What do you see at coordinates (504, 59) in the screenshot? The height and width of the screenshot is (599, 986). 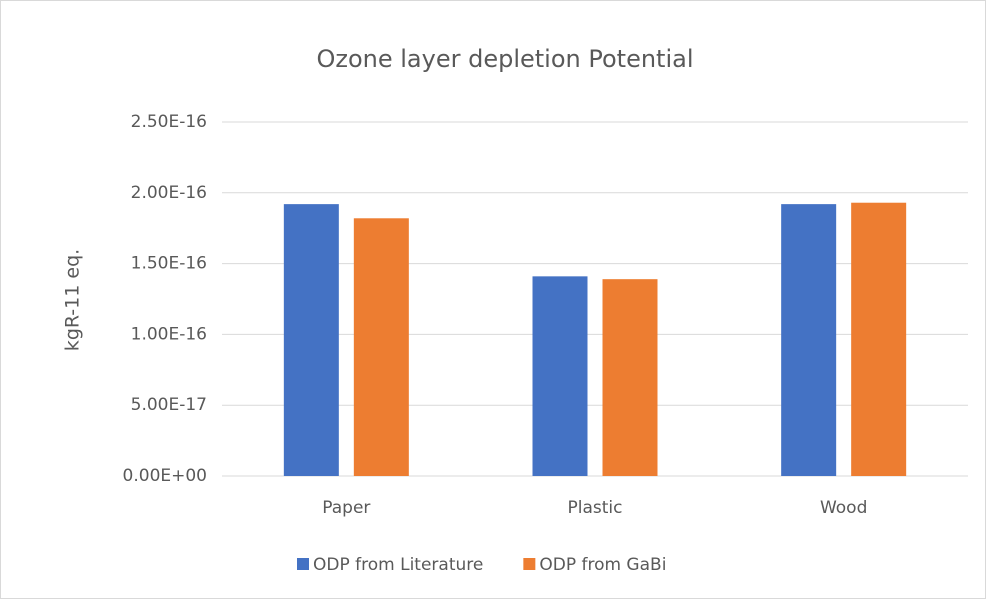 I see `chart-title: Ozone layer depletion Potential` at bounding box center [504, 59].